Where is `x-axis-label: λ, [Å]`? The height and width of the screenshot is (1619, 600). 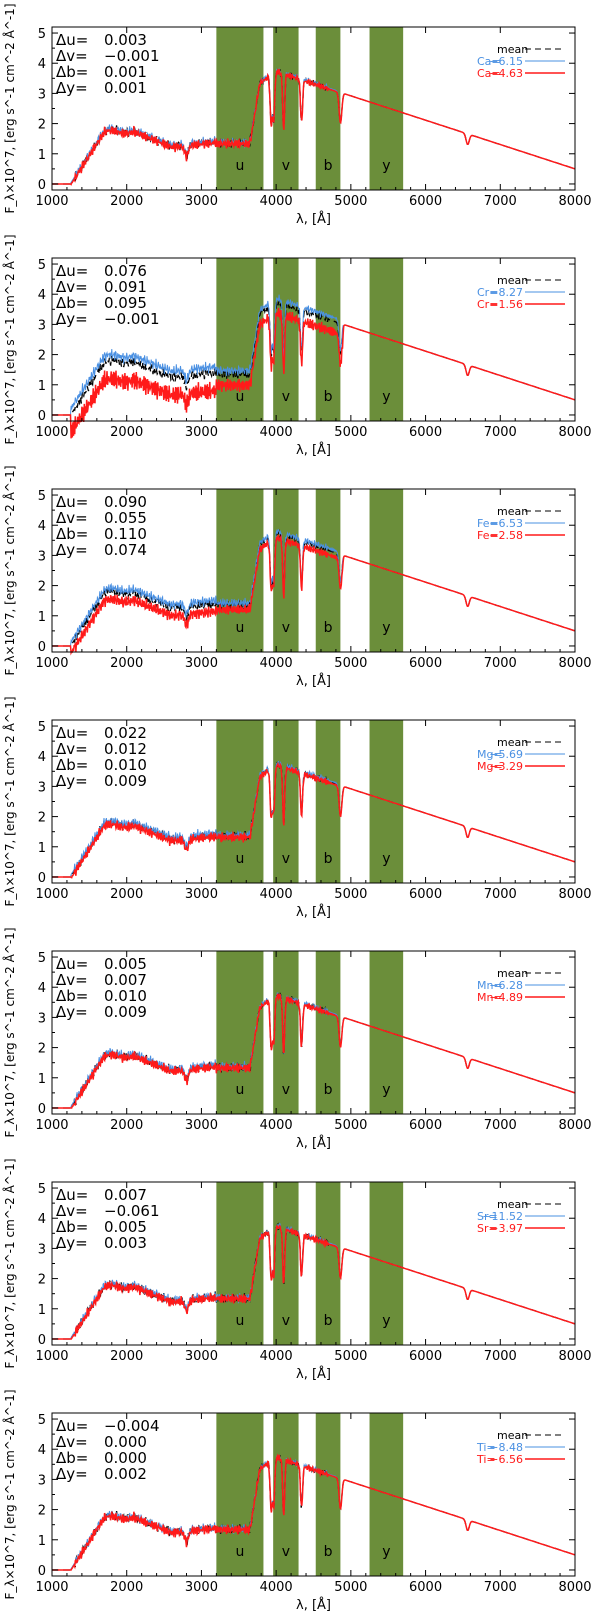 x-axis-label: λ, [Å] is located at coordinates (313, 1143).